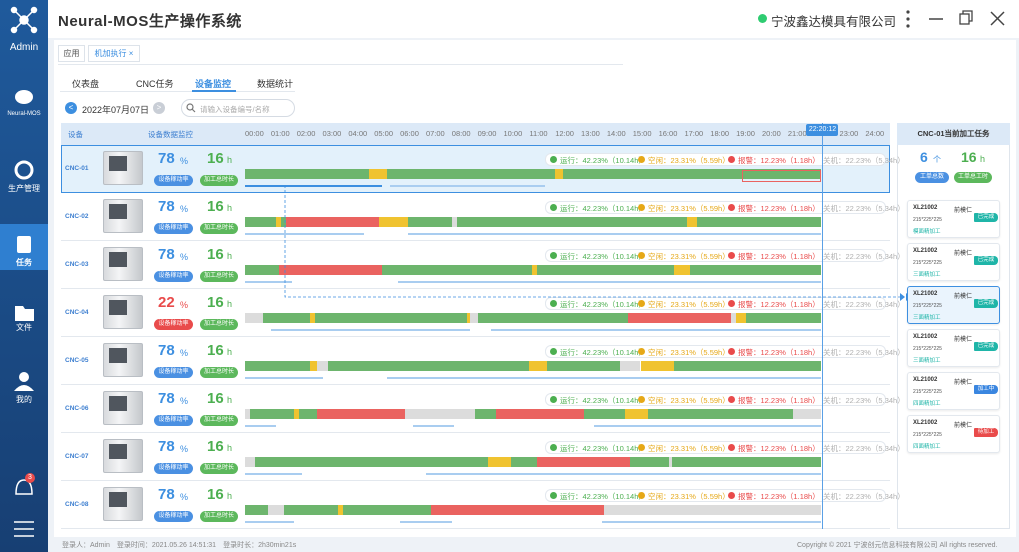  What do you see at coordinates (986, 389) in the screenshot?
I see `task-status: 加工中` at bounding box center [986, 389].